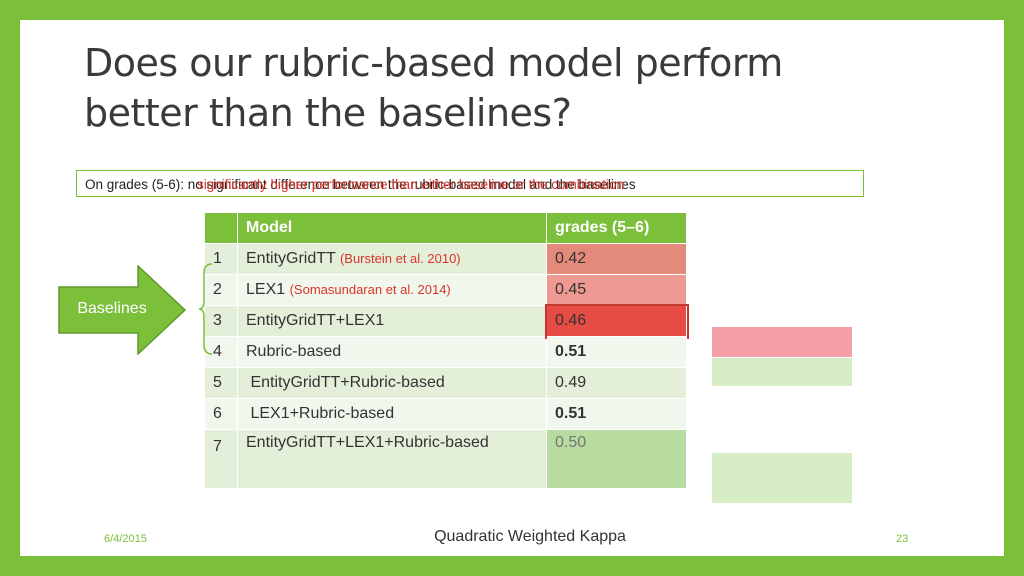 The height and width of the screenshot is (576, 1024). What do you see at coordinates (433, 63) in the screenshot?
I see `title-line-1: Does our rubric-based model perform` at bounding box center [433, 63].